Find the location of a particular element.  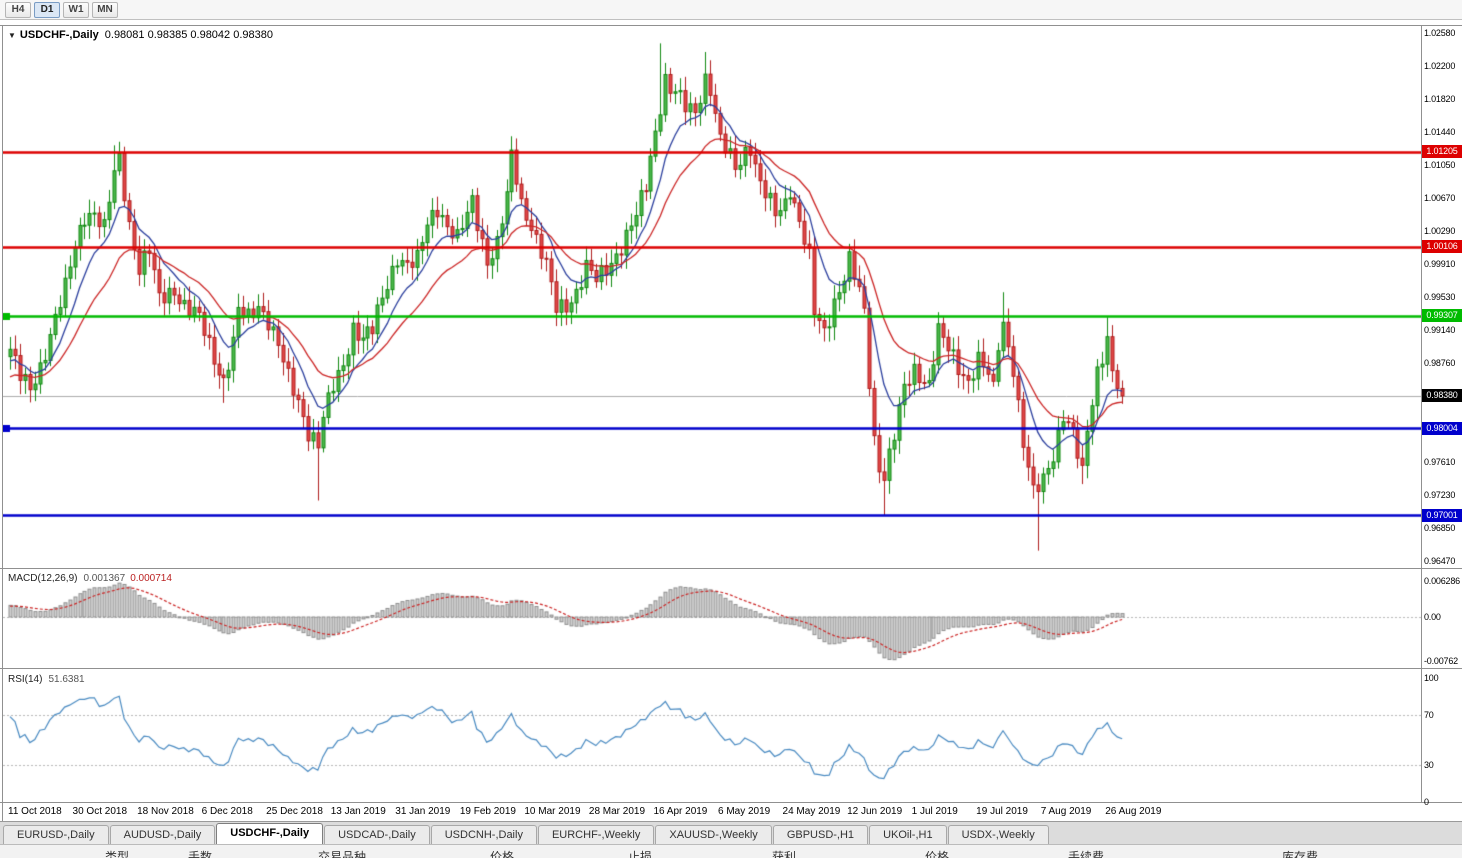

macd-axis-label: 0.006286 is located at coordinates (1442, 580).